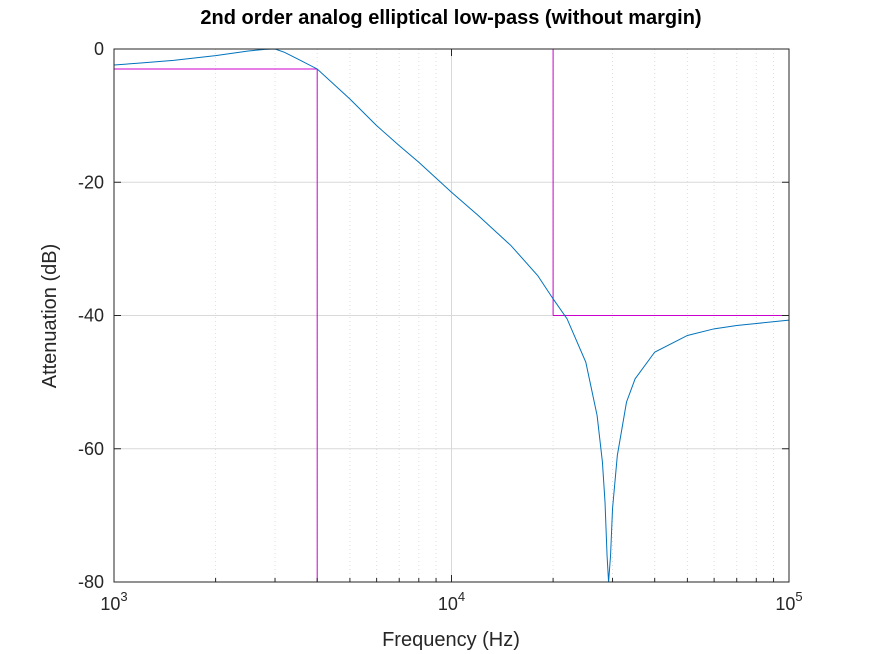 The width and height of the screenshot is (872, 654). What do you see at coordinates (798, 596) in the screenshot?
I see `x-tick-exponent: 5` at bounding box center [798, 596].